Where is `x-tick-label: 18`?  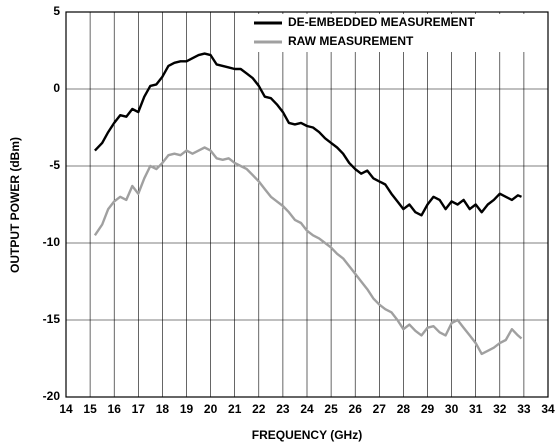 x-tick-label: 18 is located at coordinates (163, 409).